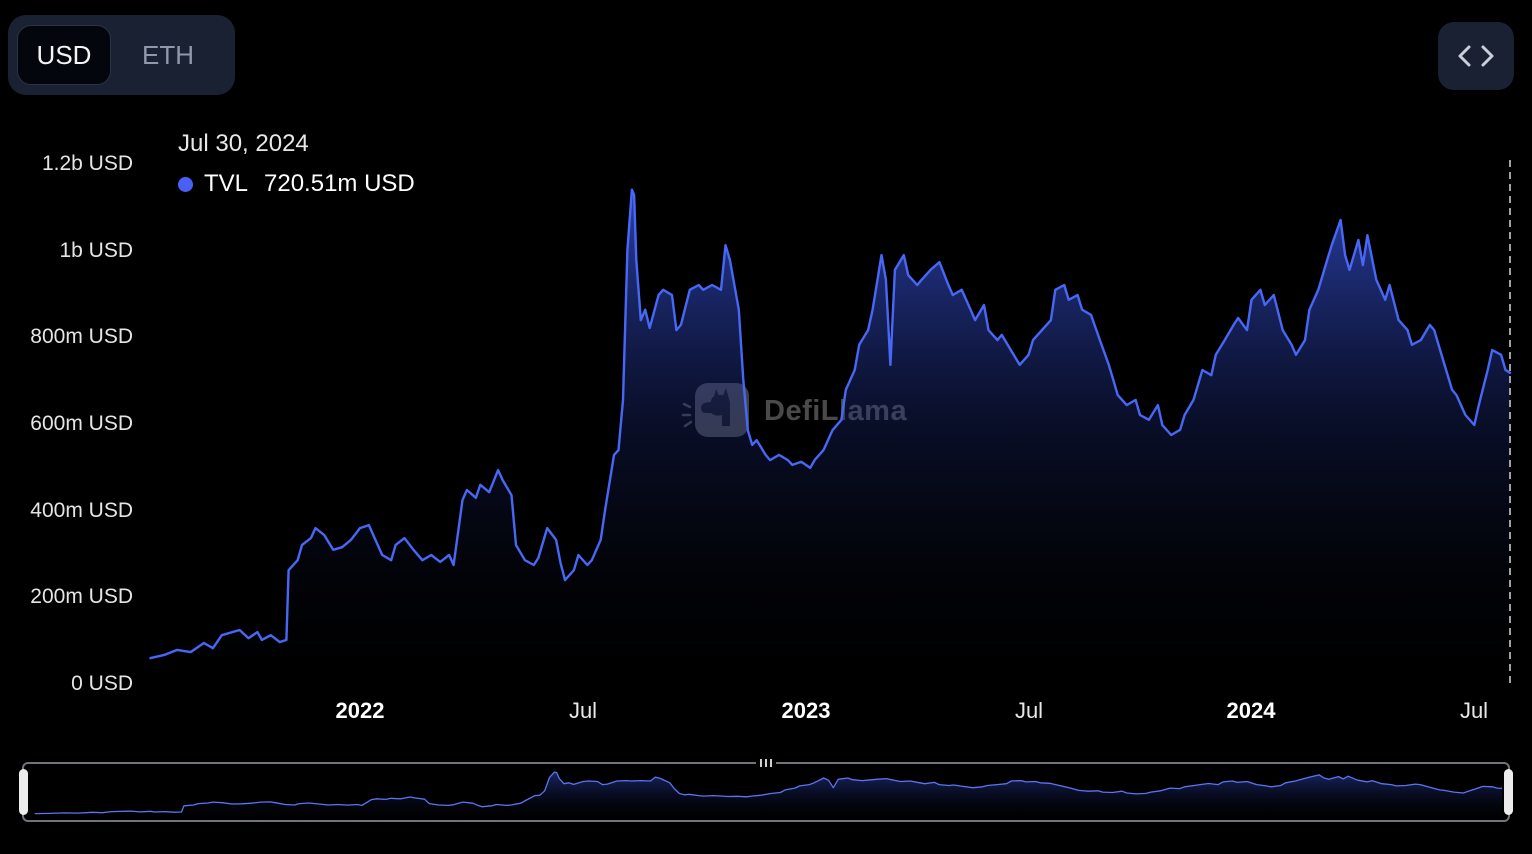 This screenshot has width=1532, height=854. What do you see at coordinates (81, 510) in the screenshot?
I see `y-axis-label: 400m USD` at bounding box center [81, 510].